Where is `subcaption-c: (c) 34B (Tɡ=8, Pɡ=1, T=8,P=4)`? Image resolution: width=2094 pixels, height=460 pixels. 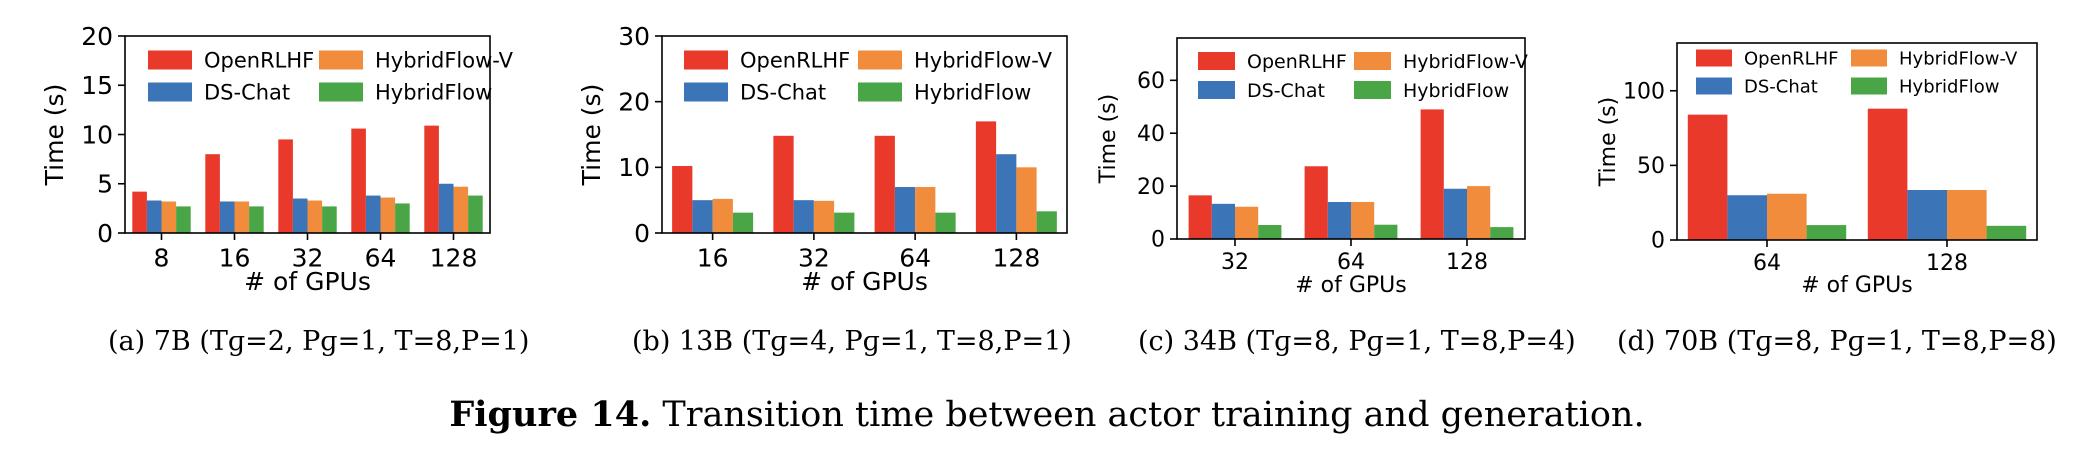 subcaption-c: (c) 34B (Tɡ=8, Pɡ=1, T=8,P=4) is located at coordinates (1357, 341).